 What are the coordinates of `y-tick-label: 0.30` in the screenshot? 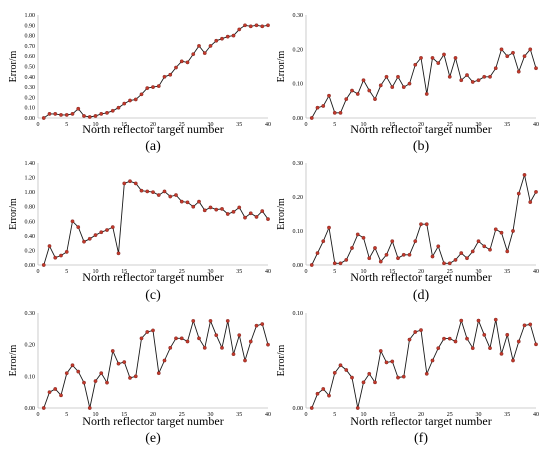 It's located at (298, 16).